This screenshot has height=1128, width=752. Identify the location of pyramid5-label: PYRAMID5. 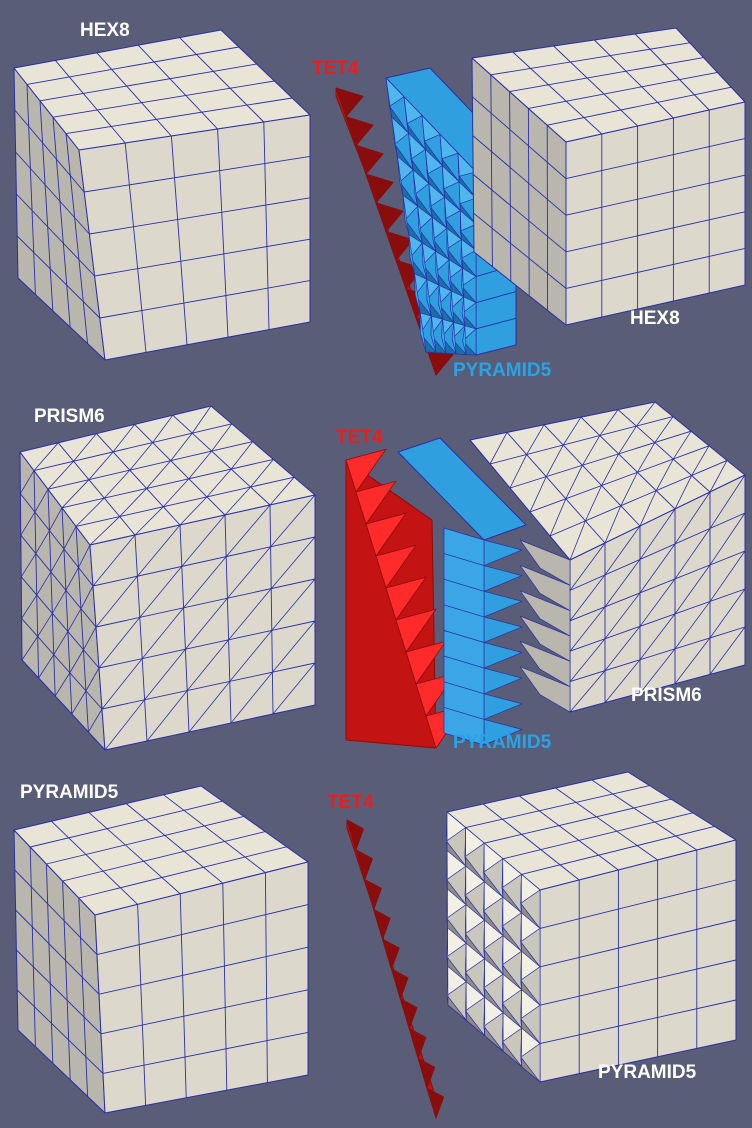
(69, 792).